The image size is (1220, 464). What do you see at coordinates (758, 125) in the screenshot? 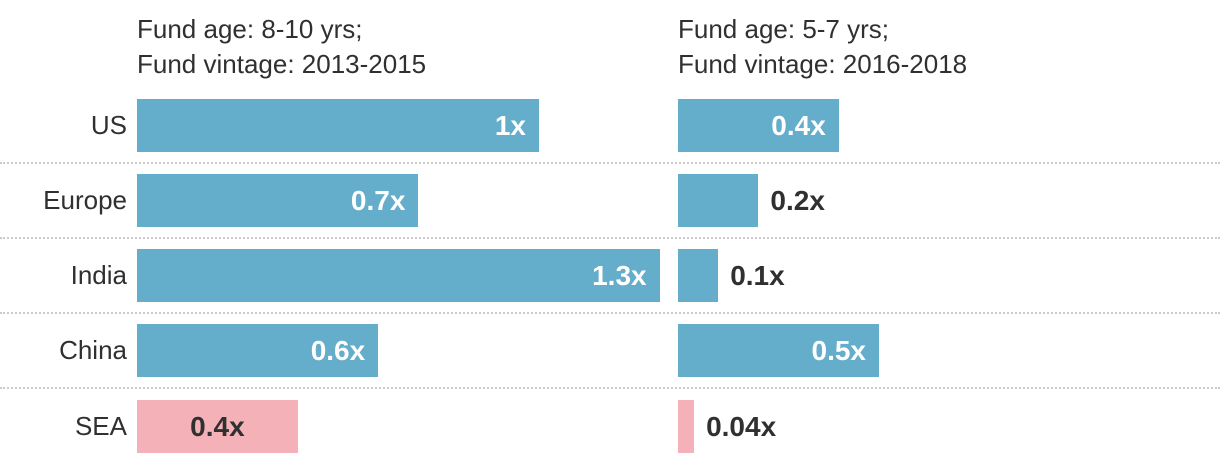
I see `bar-us-series-2: 0.4x` at bounding box center [758, 125].